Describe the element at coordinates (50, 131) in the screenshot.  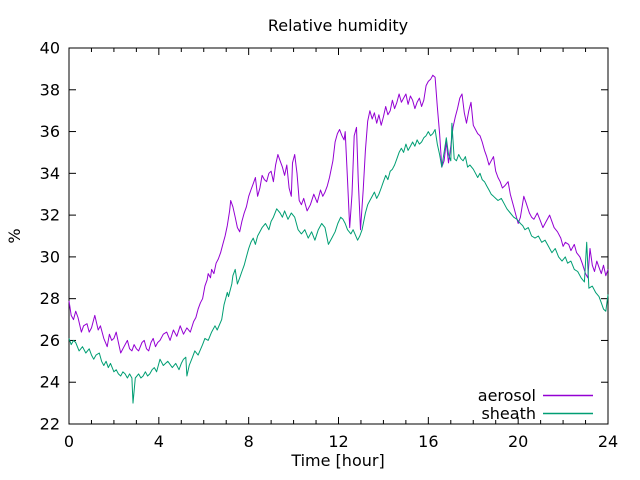
I see `y-tick-label: 36` at that location.